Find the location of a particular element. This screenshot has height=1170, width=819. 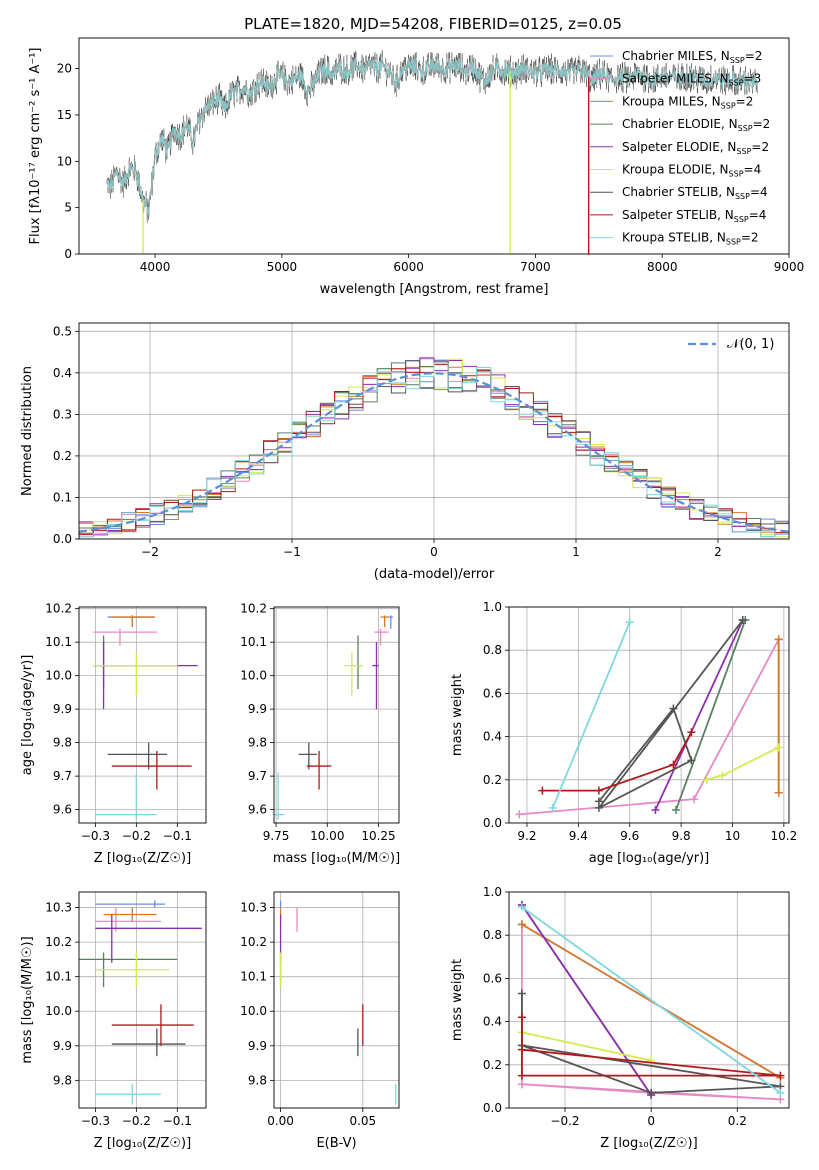

legend-label: Chabrier MILES, NSSP=2 is located at coordinates (692, 57).